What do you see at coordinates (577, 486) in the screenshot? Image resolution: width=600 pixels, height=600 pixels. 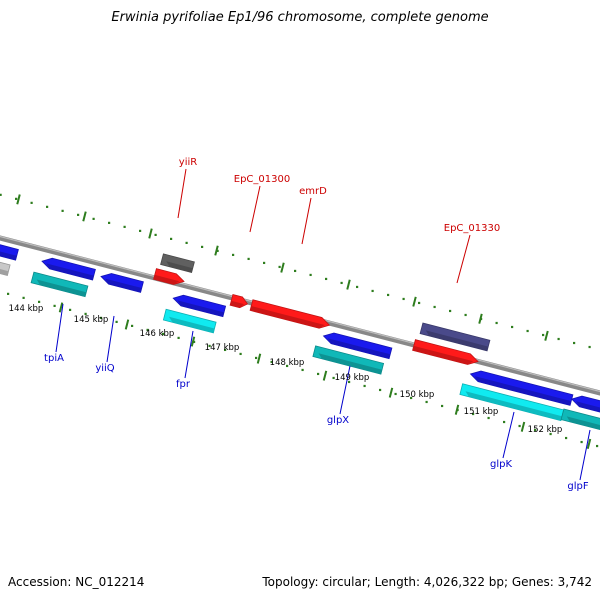 I see `reverse-gene-label: glpF` at bounding box center [577, 486].